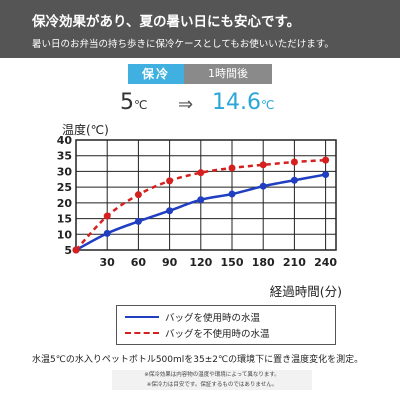 This screenshot has width=400, height=400. I want to click on y-tick-label: 15, so click(64, 219).